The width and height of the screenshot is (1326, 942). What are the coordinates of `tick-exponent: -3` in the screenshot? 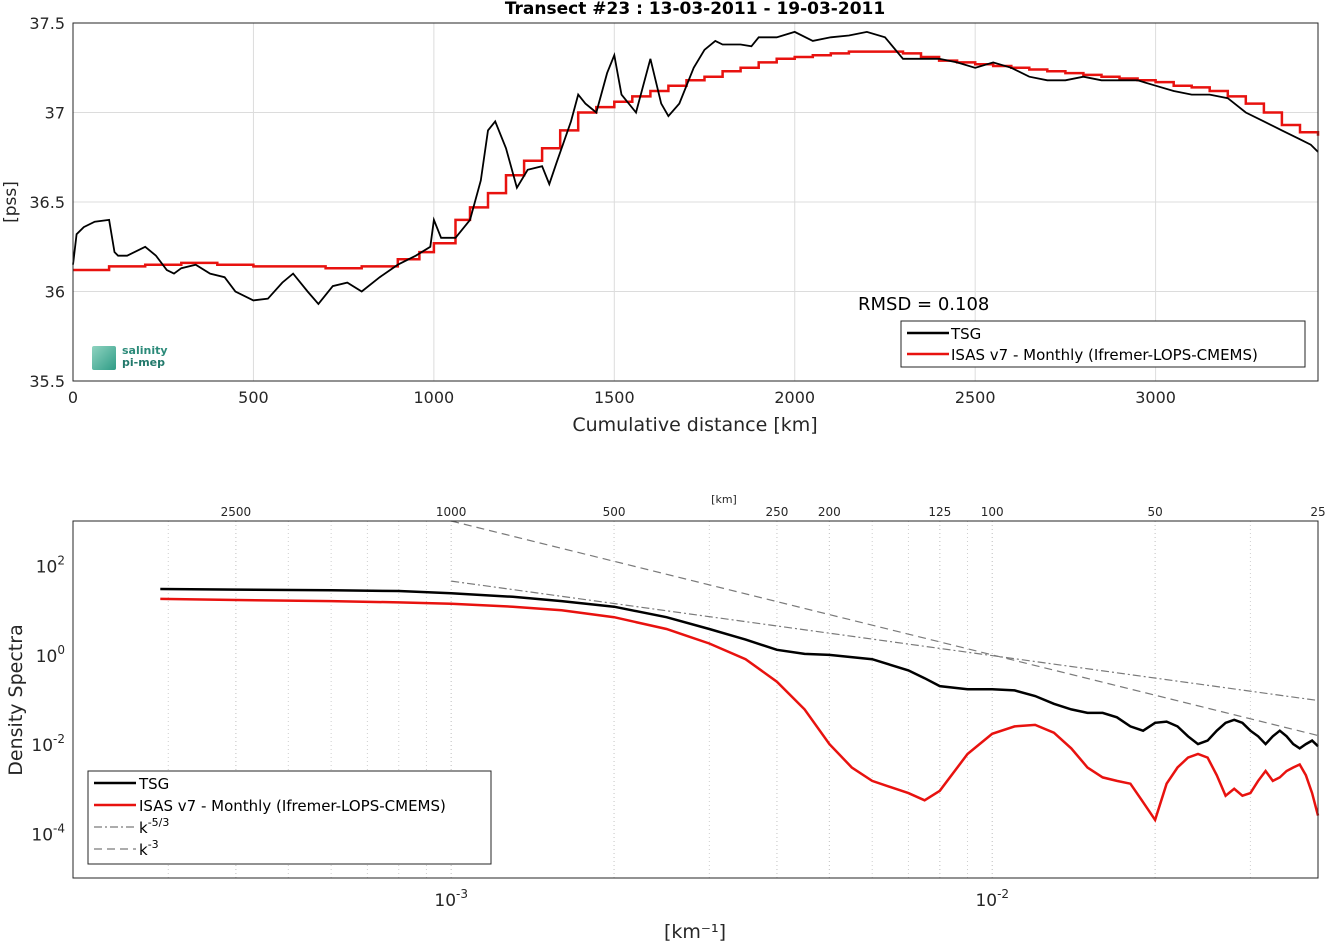 It's located at (462, 894).